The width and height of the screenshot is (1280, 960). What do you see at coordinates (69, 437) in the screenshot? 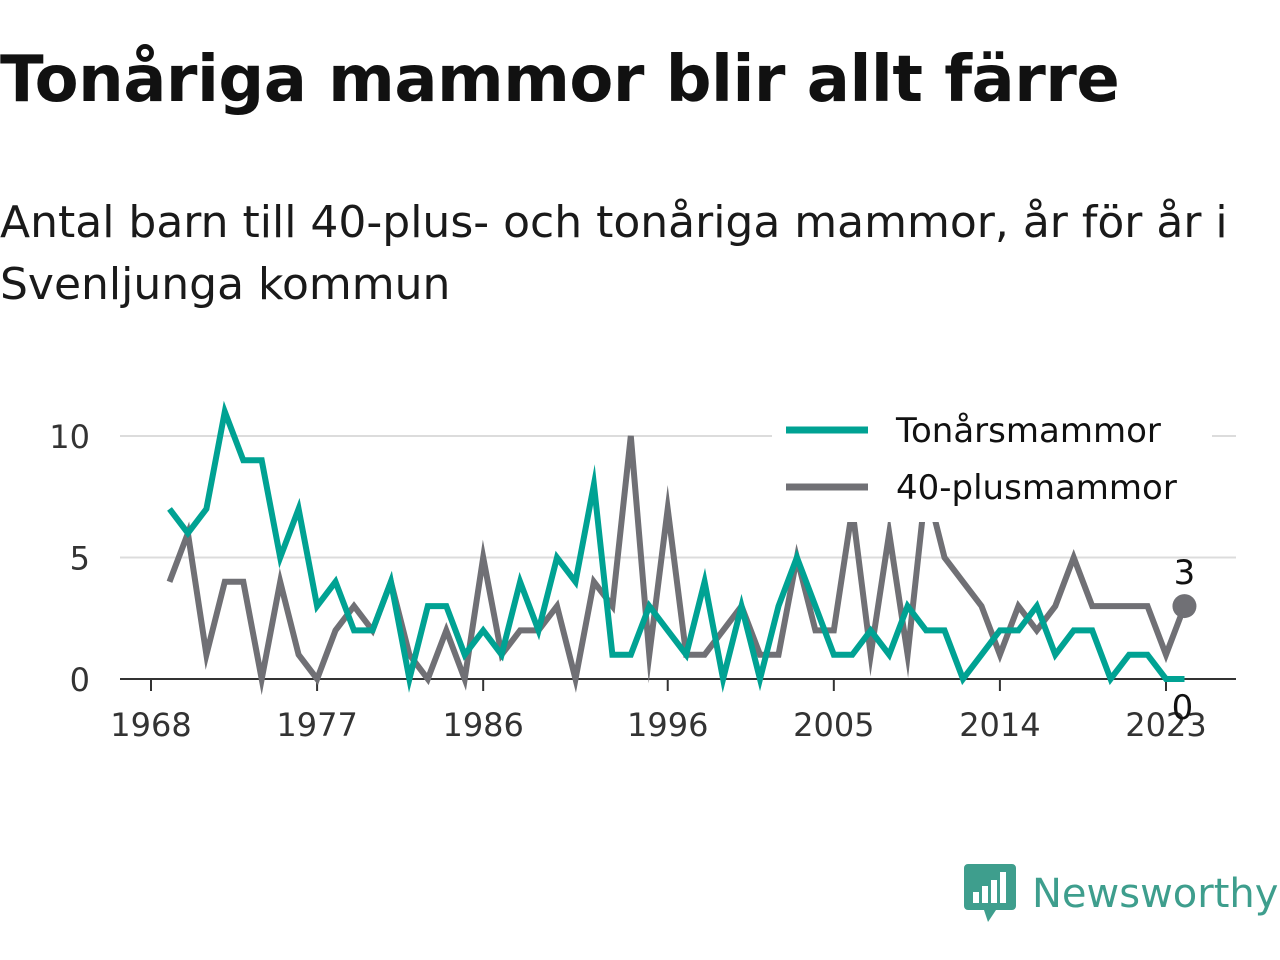
I see `y-tick-label-10: 10` at bounding box center [69, 437].